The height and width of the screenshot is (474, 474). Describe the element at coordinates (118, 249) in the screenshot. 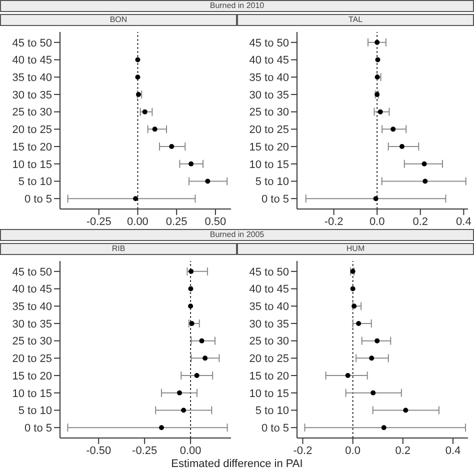

I see `chart-title: RIB` at that location.